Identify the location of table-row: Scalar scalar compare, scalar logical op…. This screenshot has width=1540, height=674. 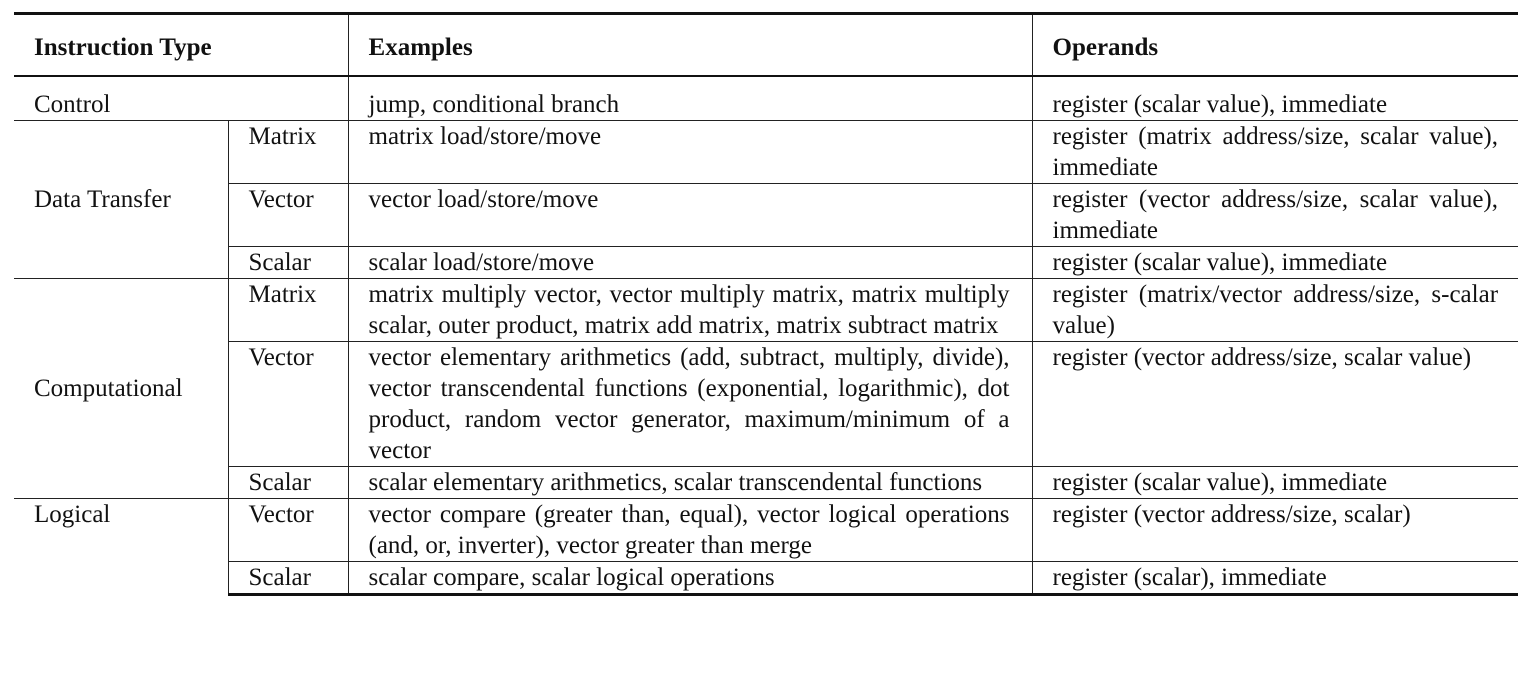
(766, 578).